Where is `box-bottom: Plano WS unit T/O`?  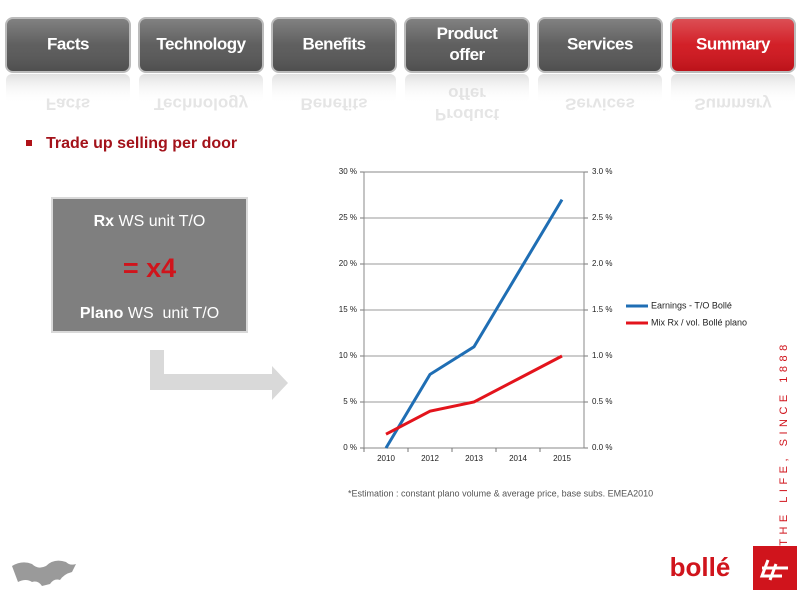 box-bottom: Plano WS unit T/O is located at coordinates (149, 313).